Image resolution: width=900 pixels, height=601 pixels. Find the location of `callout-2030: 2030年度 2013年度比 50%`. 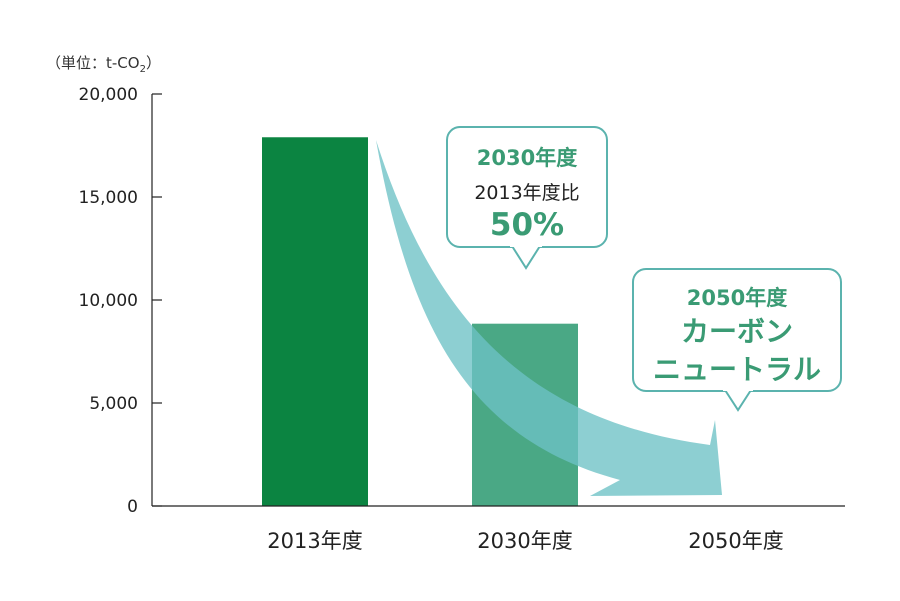

callout-2030: 2030年度 2013年度比 50% is located at coordinates (527, 187).